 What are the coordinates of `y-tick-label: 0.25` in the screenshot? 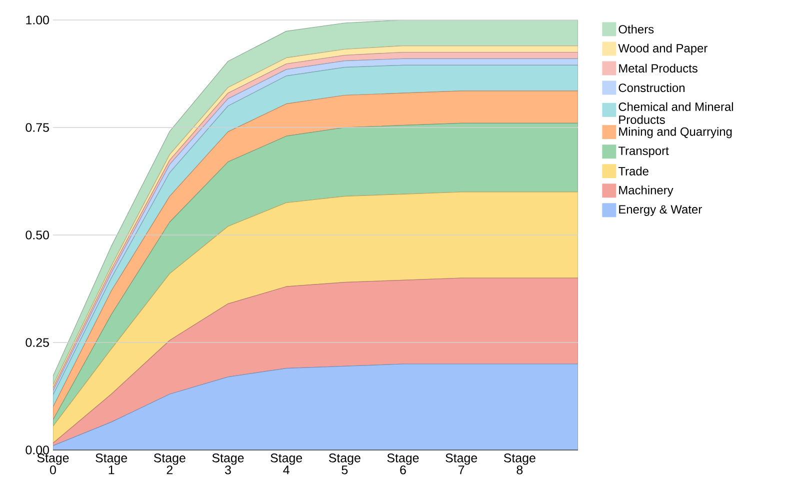 It's located at (37, 342).